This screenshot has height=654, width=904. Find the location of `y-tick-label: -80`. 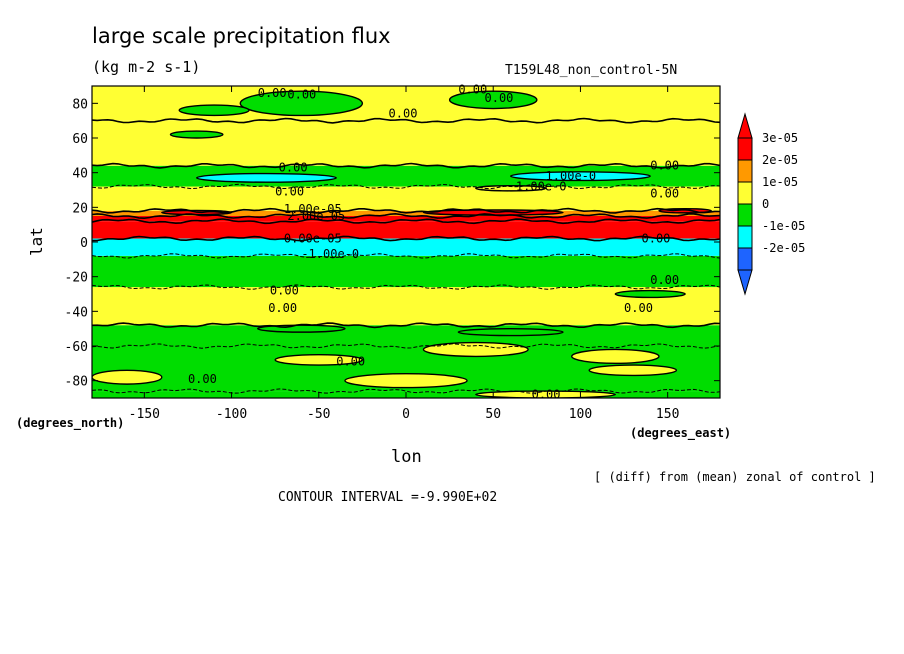

y-tick-label: -80 is located at coordinates (76, 382).